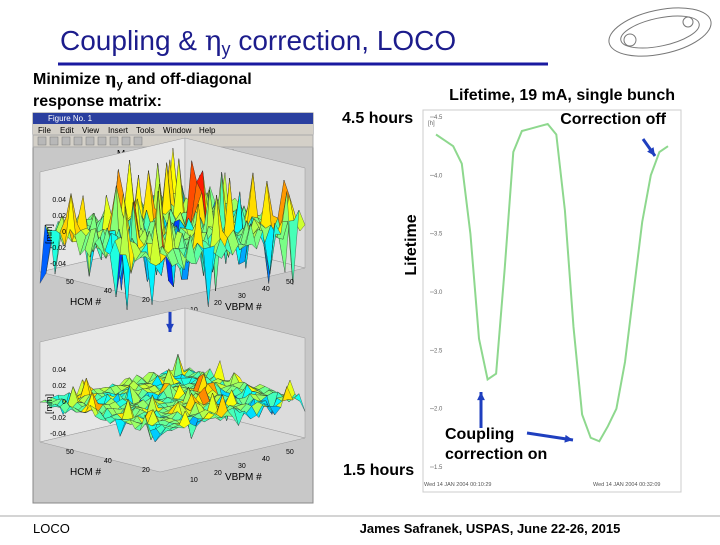 This screenshot has width=720, height=545. Describe the element at coordinates (120, 85) in the screenshot. I see `caption-sub: y` at that location.